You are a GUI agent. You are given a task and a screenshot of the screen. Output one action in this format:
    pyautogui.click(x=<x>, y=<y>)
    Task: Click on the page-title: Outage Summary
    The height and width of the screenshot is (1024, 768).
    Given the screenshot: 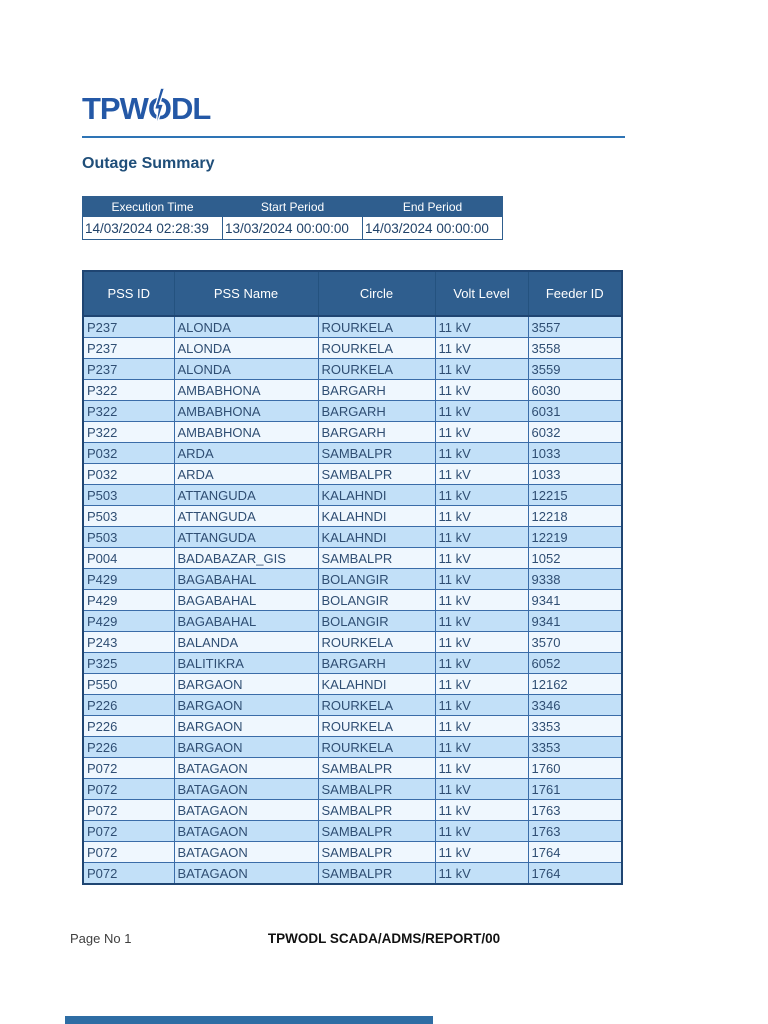 What is the action you would take?
    pyautogui.click(x=148, y=163)
    